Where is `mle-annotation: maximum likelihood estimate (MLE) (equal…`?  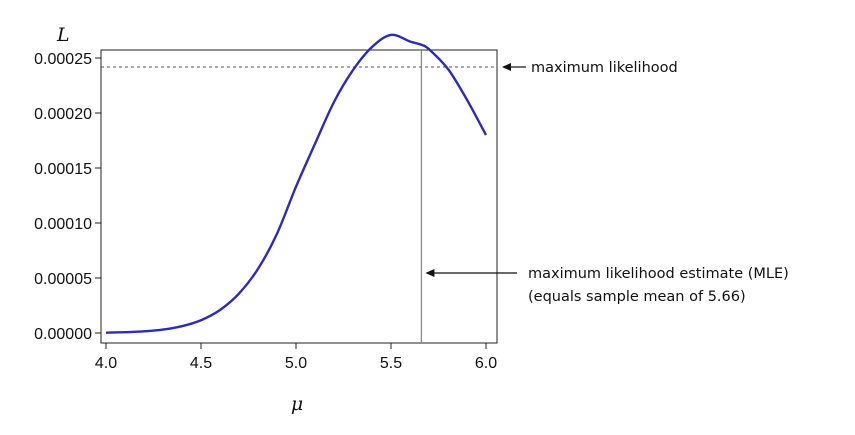 mle-annotation: maximum likelihood estimate (MLE) (equal… is located at coordinates (607, 285).